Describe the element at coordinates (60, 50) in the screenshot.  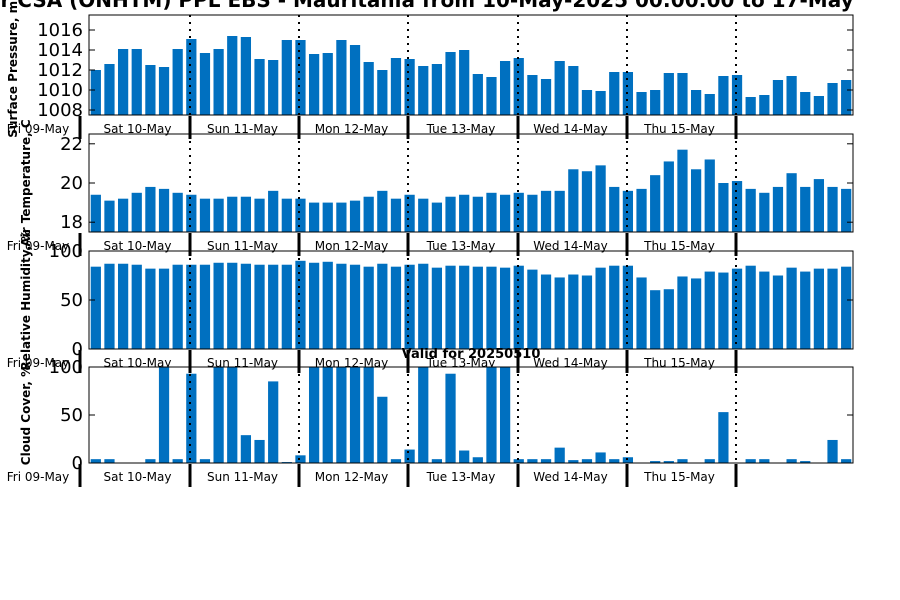
I see `ytick-label: 1014` at that location.